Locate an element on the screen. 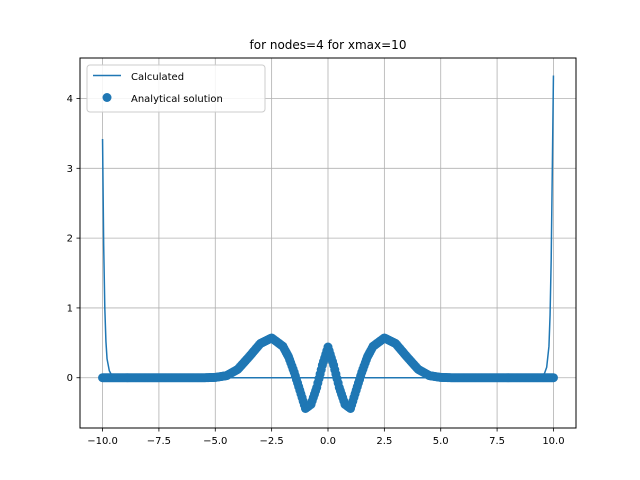 Image resolution: width=640 pixels, height=480 pixels. x-tick-label: −2.5 is located at coordinates (271, 441).